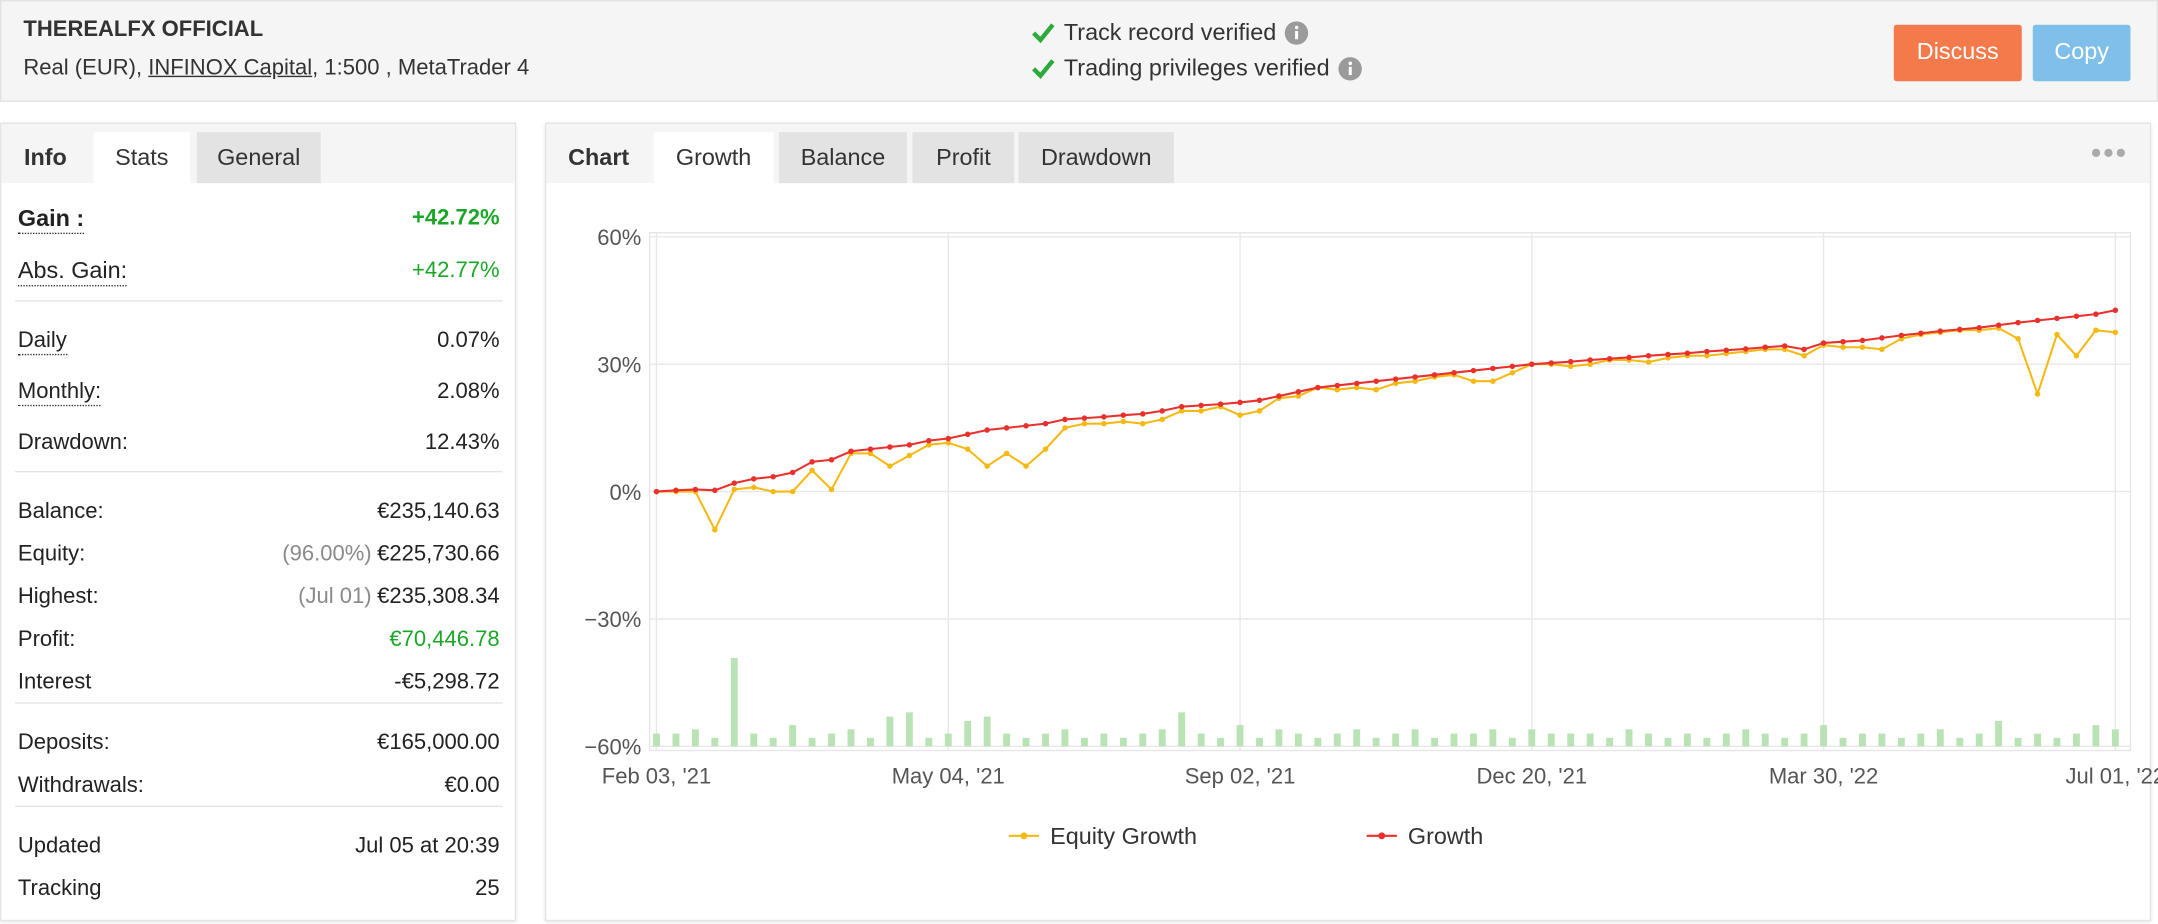  I want to click on tab: Drawdown, so click(1096, 158).